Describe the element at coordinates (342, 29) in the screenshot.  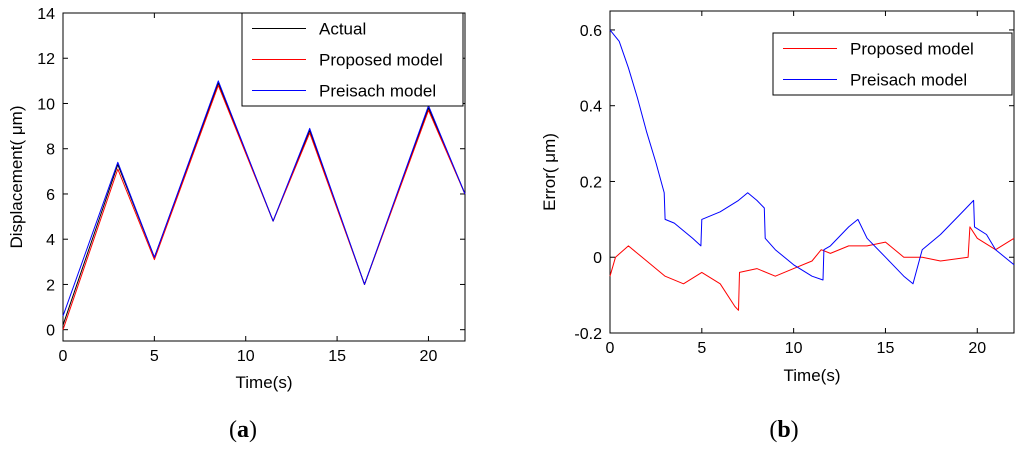
I see `chart-a-legend-label: Actual` at that location.